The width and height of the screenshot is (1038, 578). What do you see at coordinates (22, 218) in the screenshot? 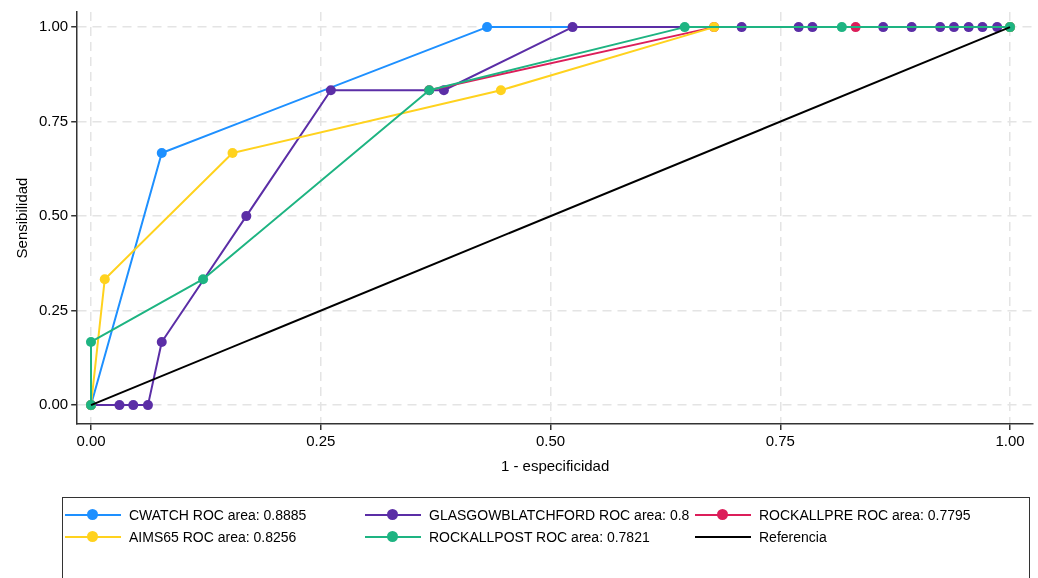
I see `y-axis-title: Sensibilidad` at bounding box center [22, 218].